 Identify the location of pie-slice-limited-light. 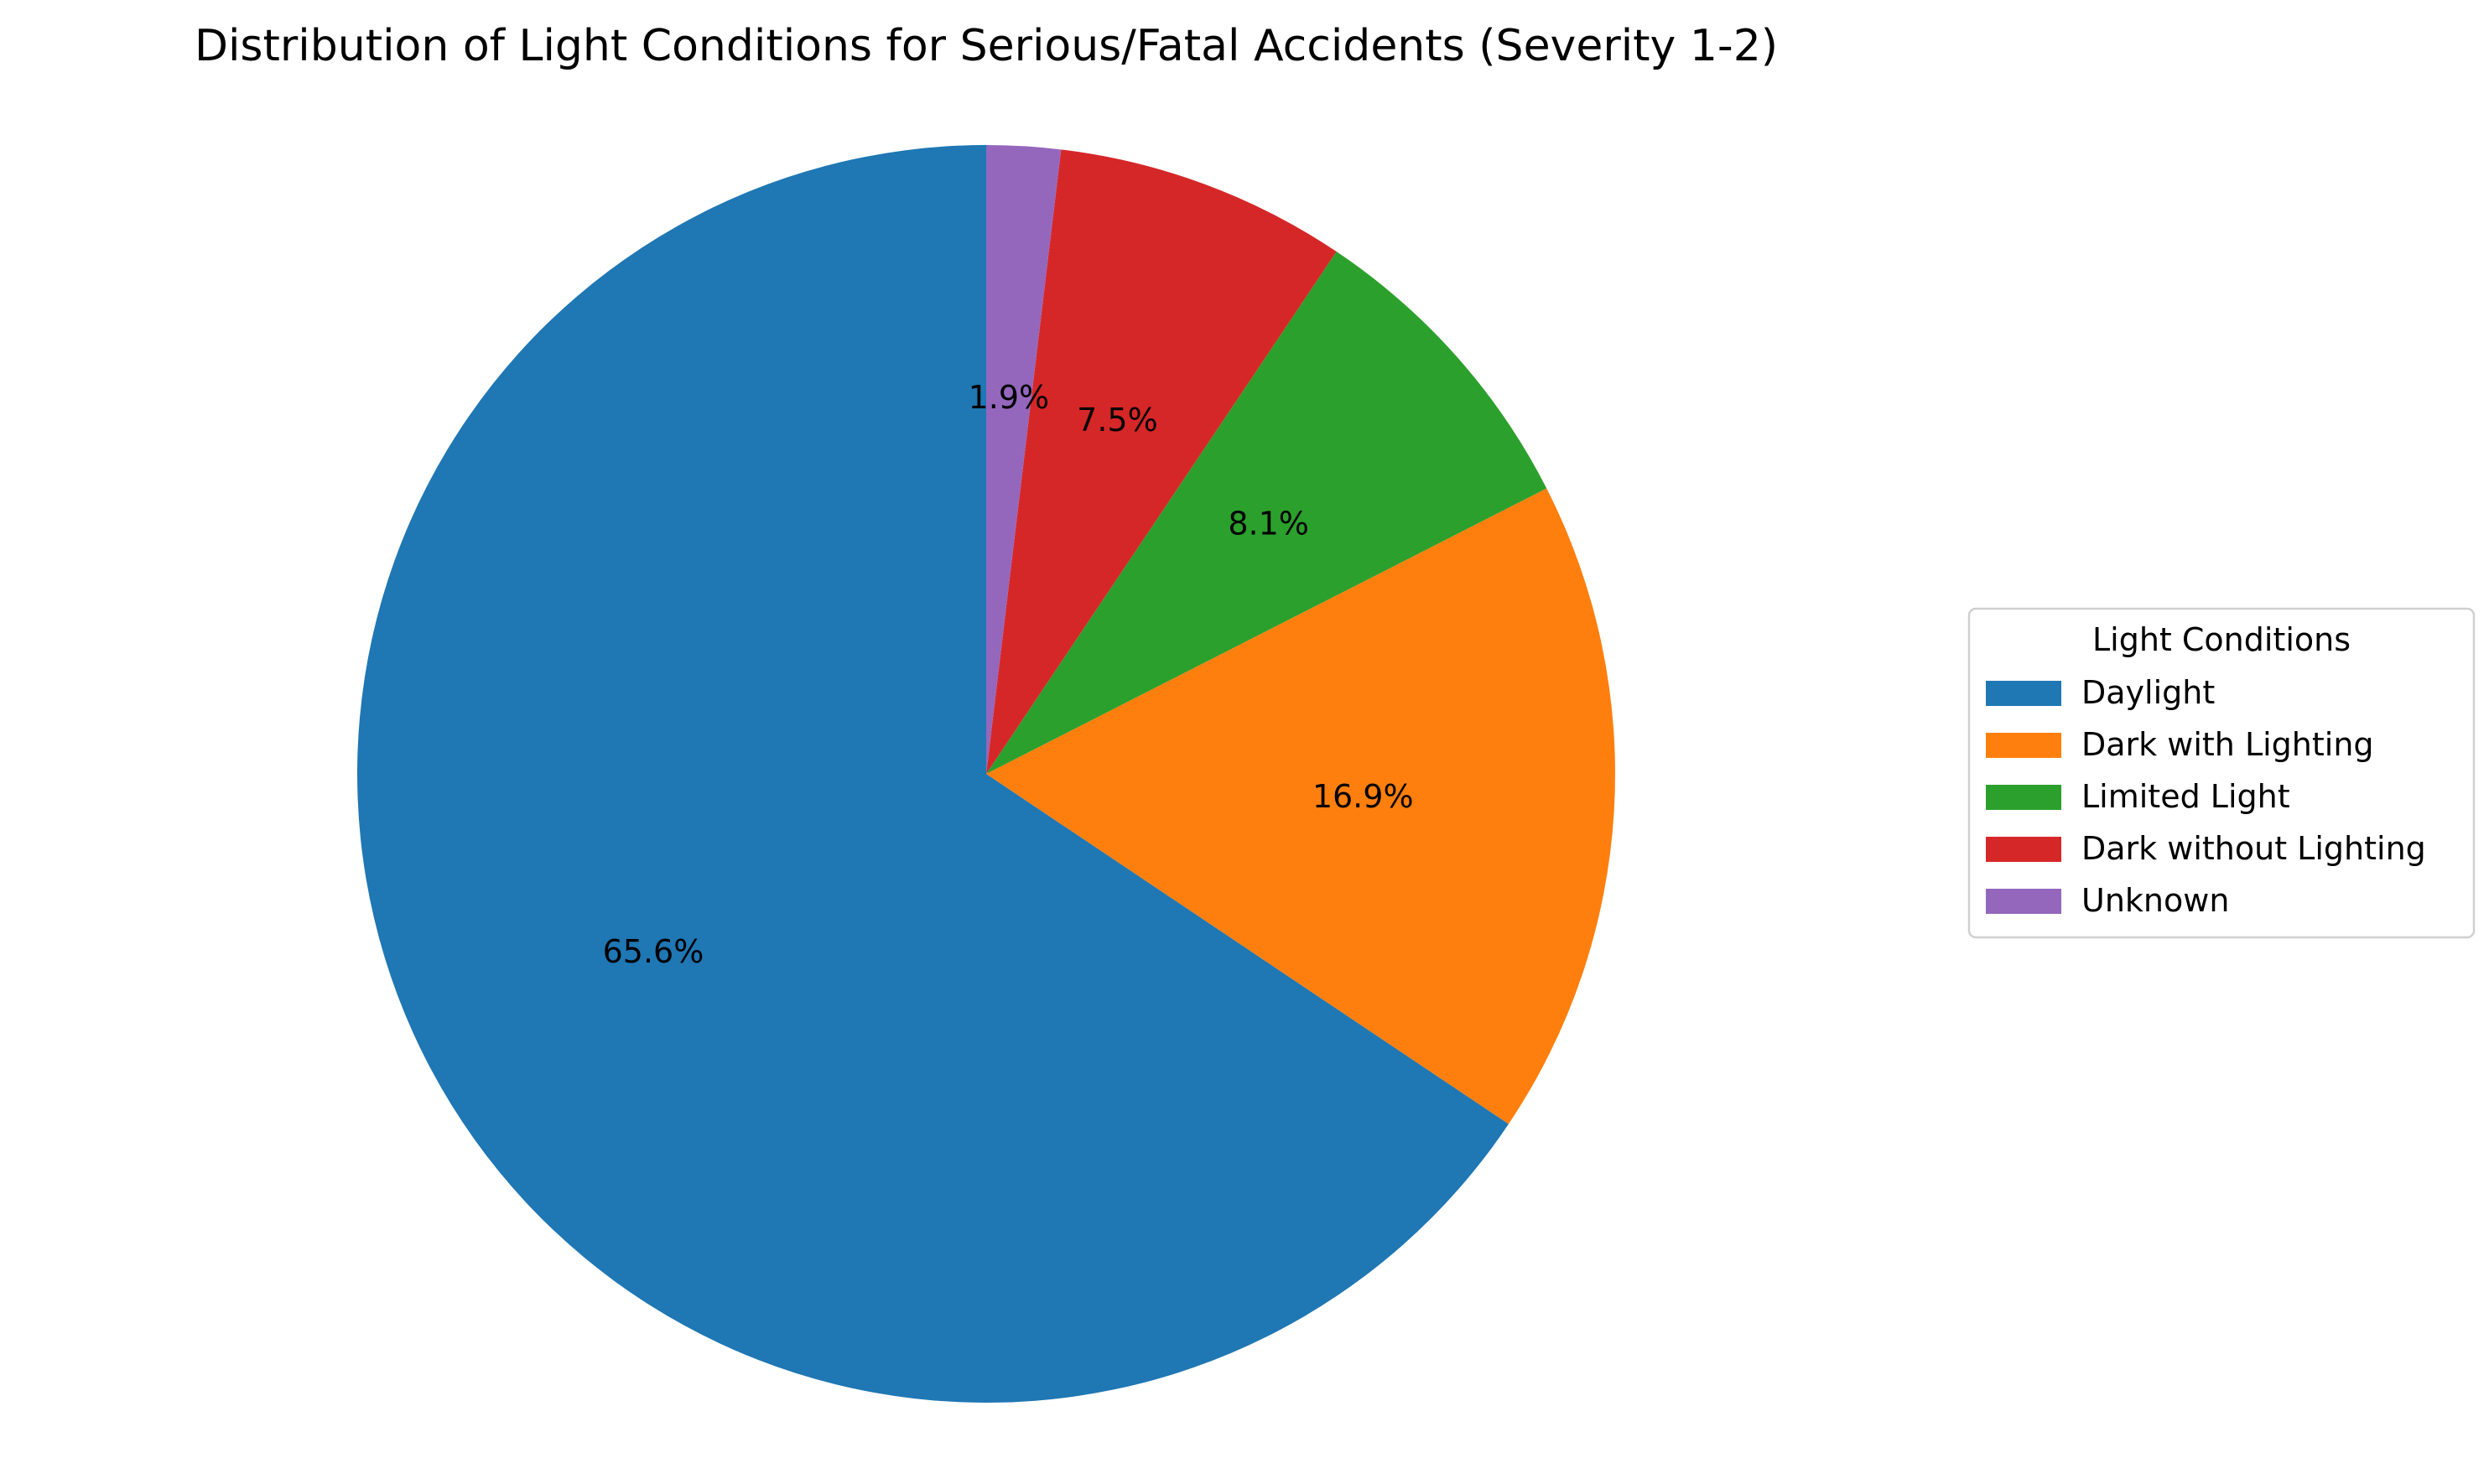
(1266, 513).